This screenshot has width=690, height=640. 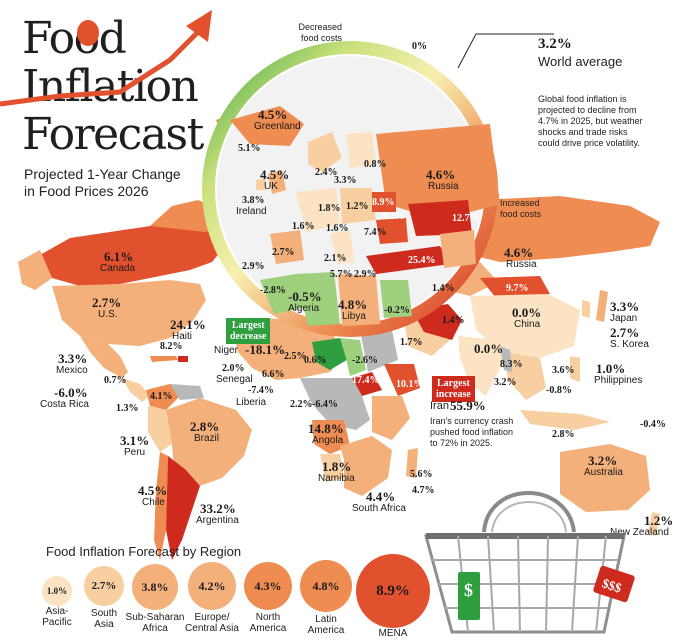 What do you see at coordinates (331, 354) in the screenshot?
I see `map-niger` at bounding box center [331, 354].